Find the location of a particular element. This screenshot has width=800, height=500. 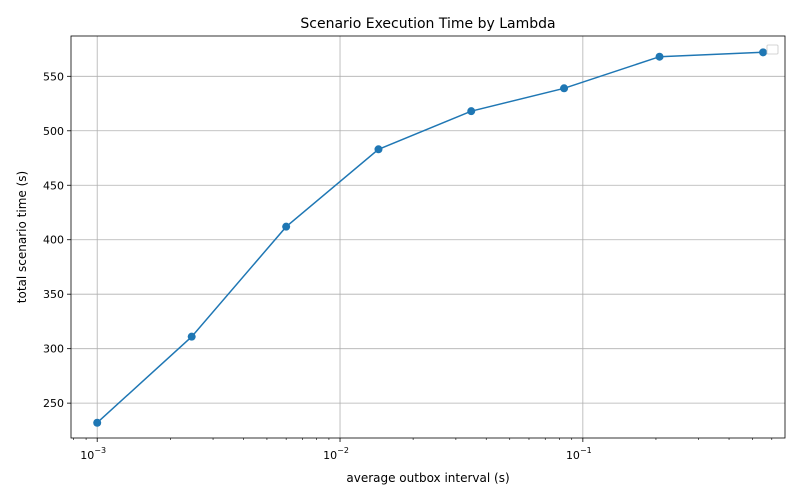

x-tick-label: 10⁻¹ is located at coordinates (579, 454).